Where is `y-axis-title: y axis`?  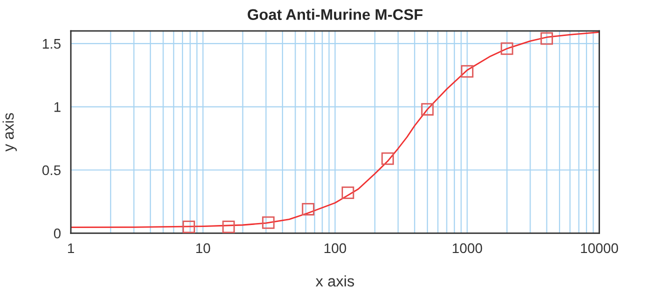
y-axis-title: y axis is located at coordinates (9, 132).